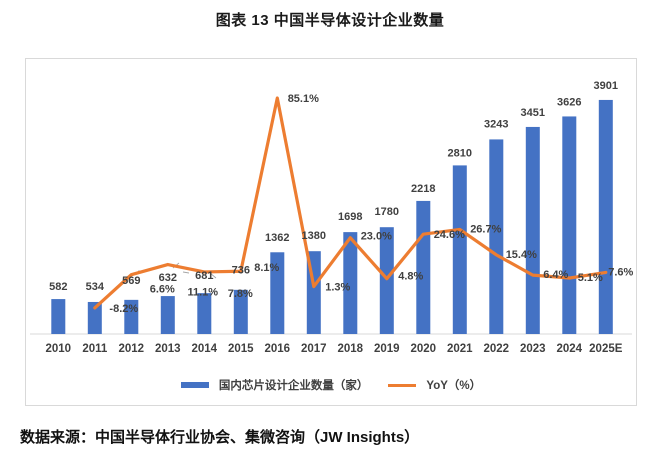  Describe the element at coordinates (131, 281) in the screenshot. I see `bar-value-label-2012: 569` at that location.